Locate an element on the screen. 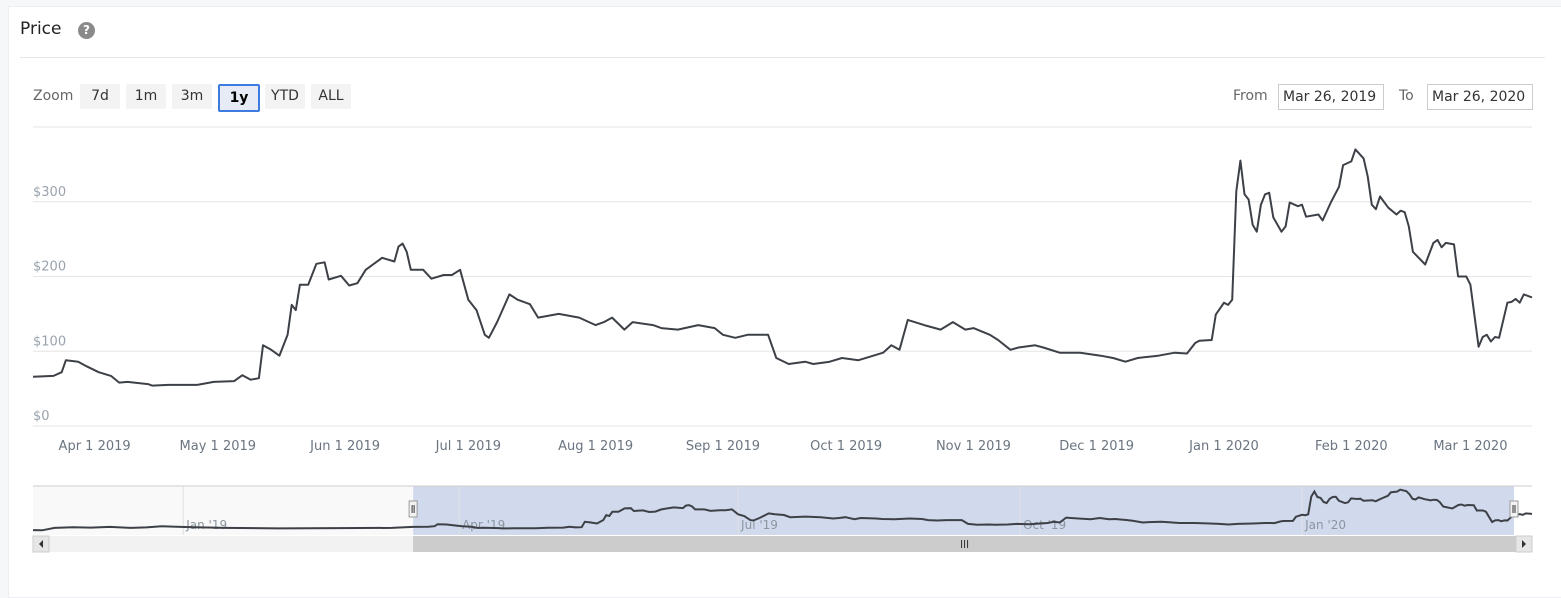  navigator-line is located at coordinates (782, 510).